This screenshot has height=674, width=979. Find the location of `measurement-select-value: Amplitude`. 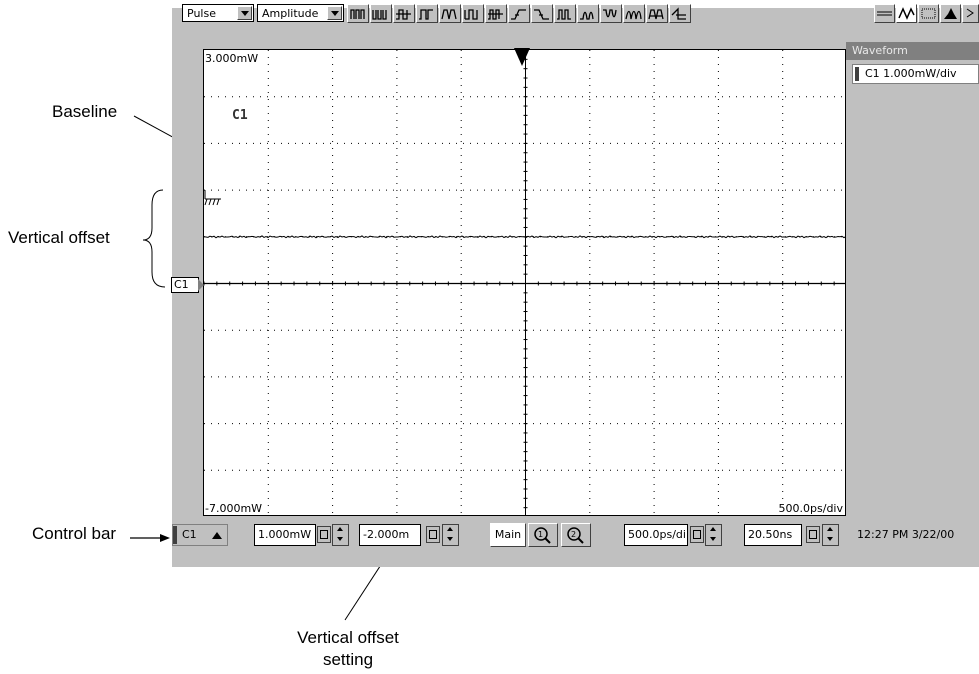

measurement-select-value: Amplitude is located at coordinates (290, 13).